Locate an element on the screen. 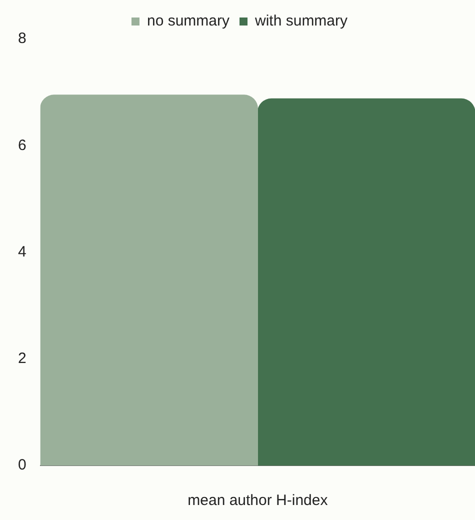 This screenshot has width=475, height=520. x-axis-title: mean author H-index is located at coordinates (258, 501).